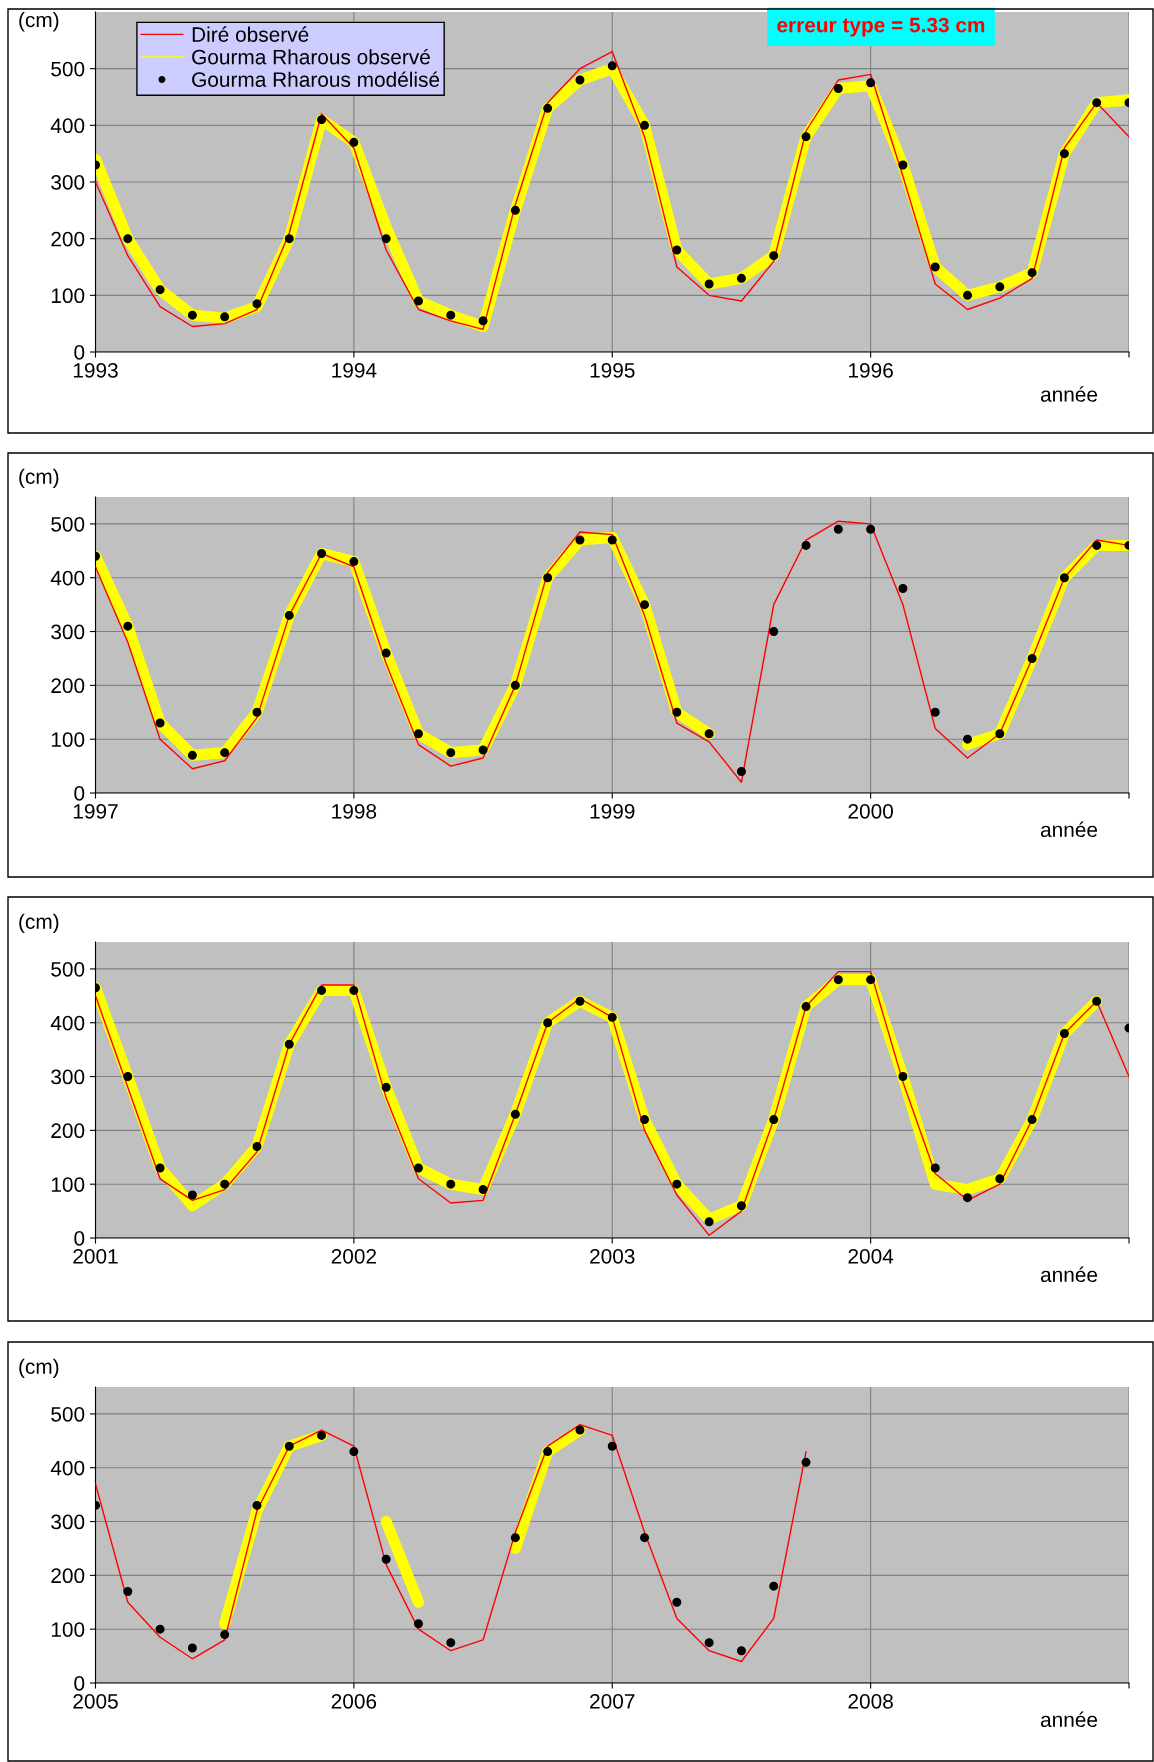 The width and height of the screenshot is (1154, 1762). What do you see at coordinates (354, 370) in the screenshot?
I see `x-tick-label: 1994` at bounding box center [354, 370].